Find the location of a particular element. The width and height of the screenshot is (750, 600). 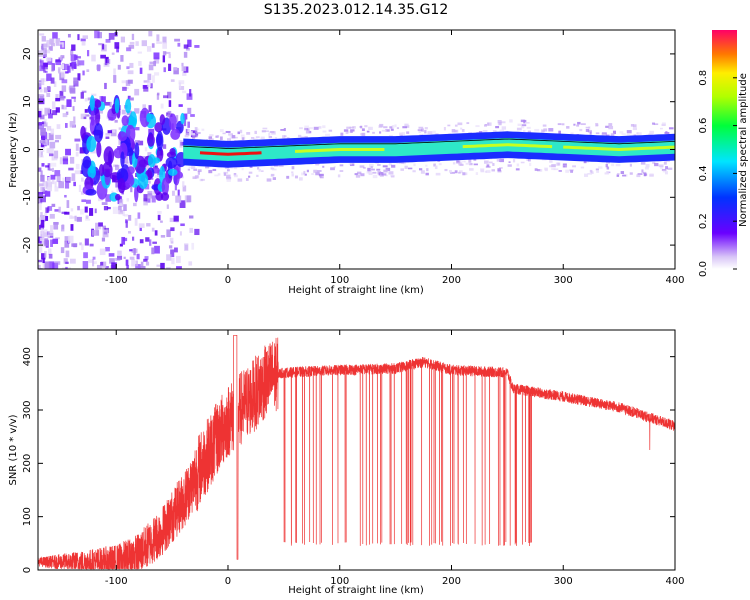

y-tick-label: 0 is located at coordinates (27, 570).